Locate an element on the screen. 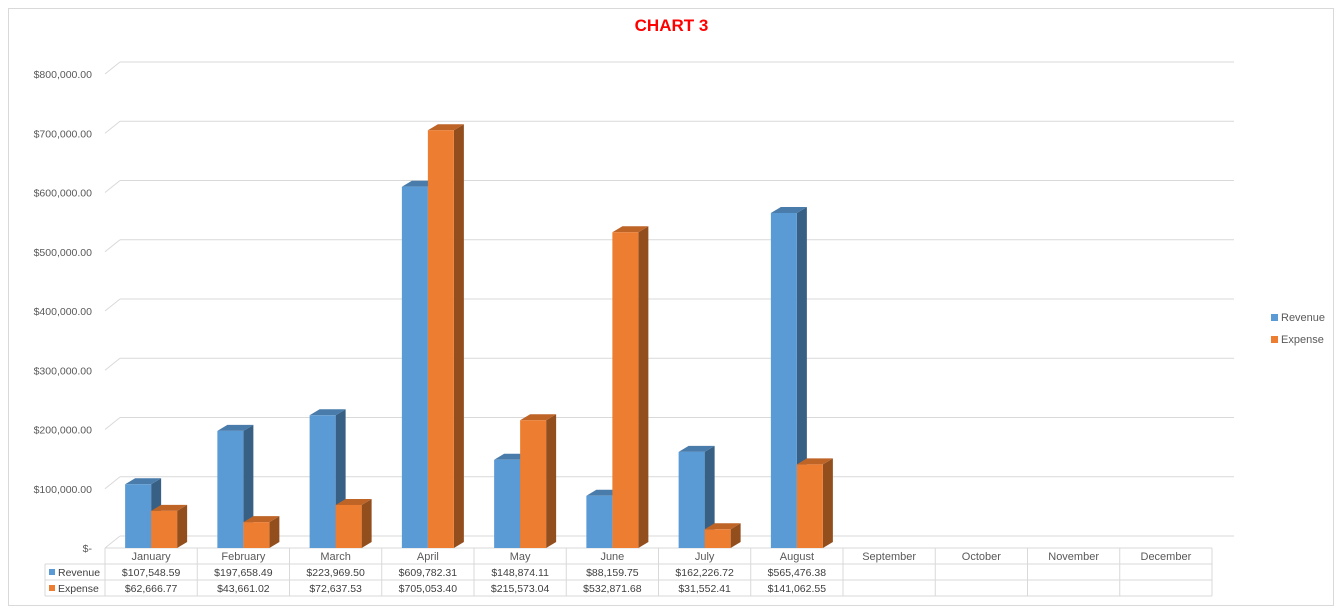  y-tick-label: $300,000.00 is located at coordinates (63, 371).